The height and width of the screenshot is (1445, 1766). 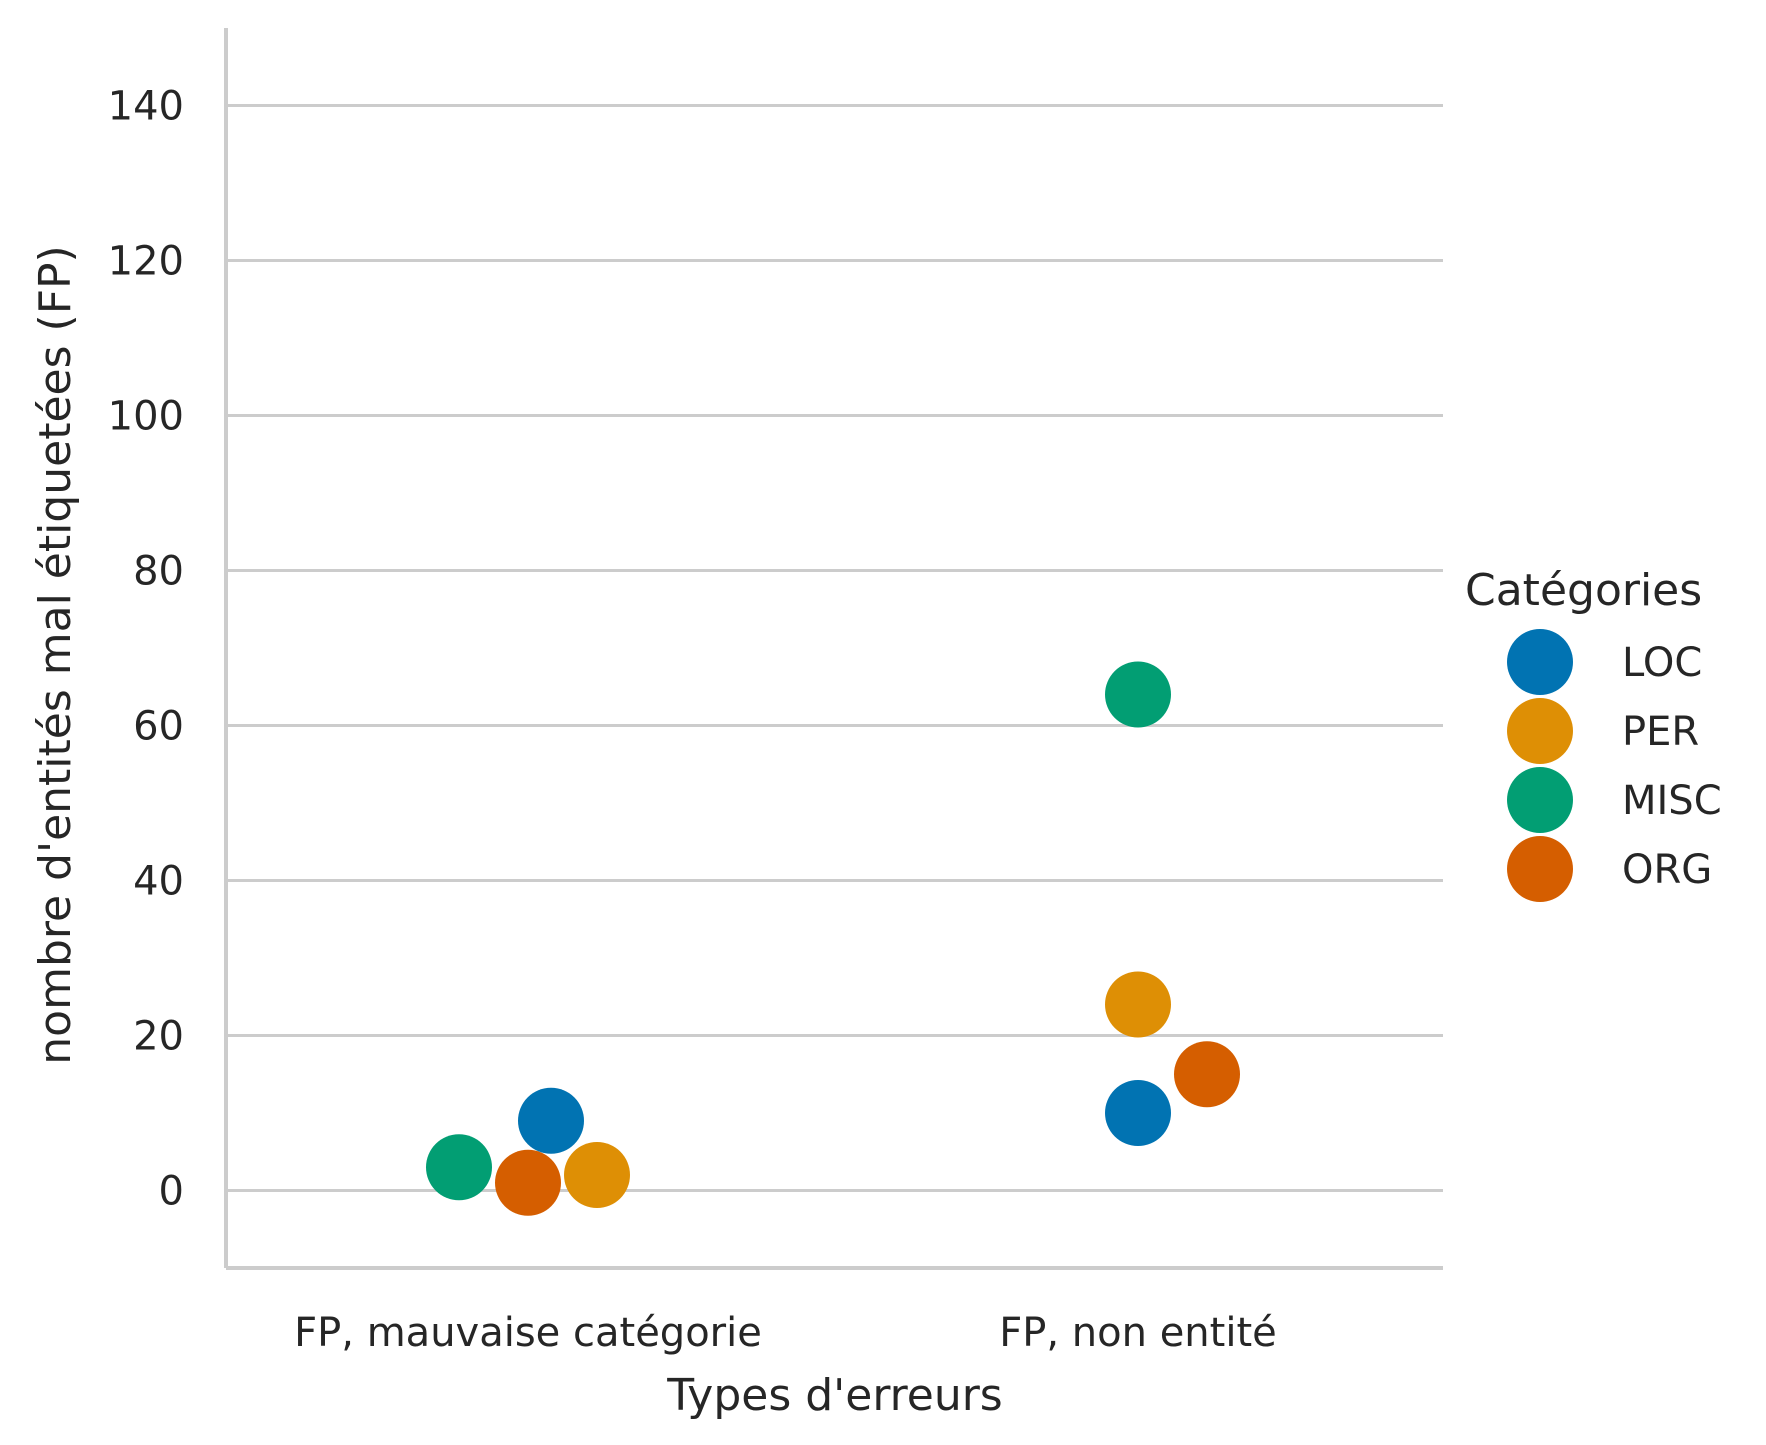 What do you see at coordinates (785, 1333) in the screenshot?
I see `x-tick-labels: FP, mauvaise catégorie FP, non entité` at bounding box center [785, 1333].